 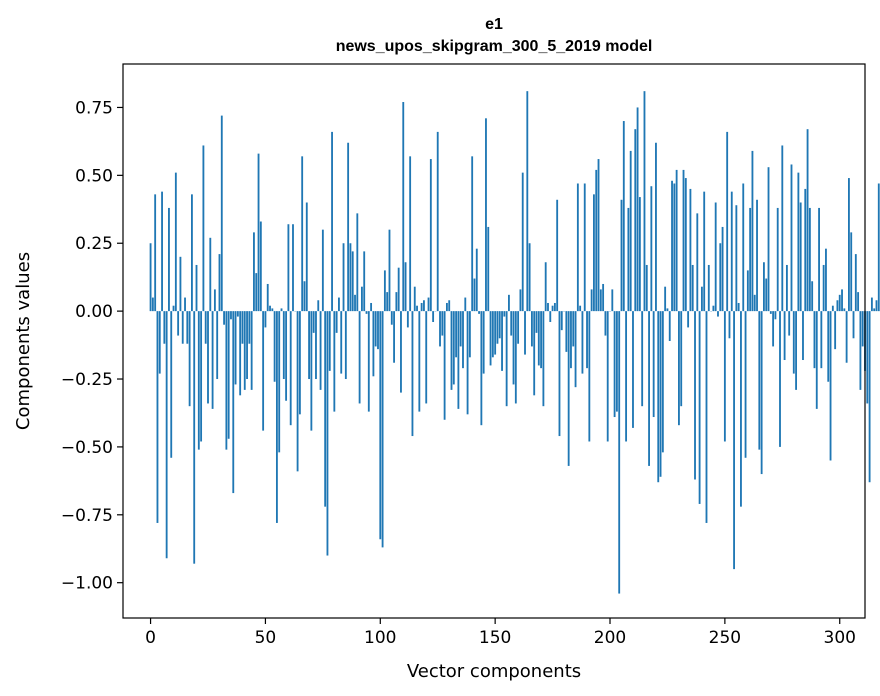 What do you see at coordinates (94, 108) in the screenshot?
I see `y-tick-label: 0.75` at bounding box center [94, 108].